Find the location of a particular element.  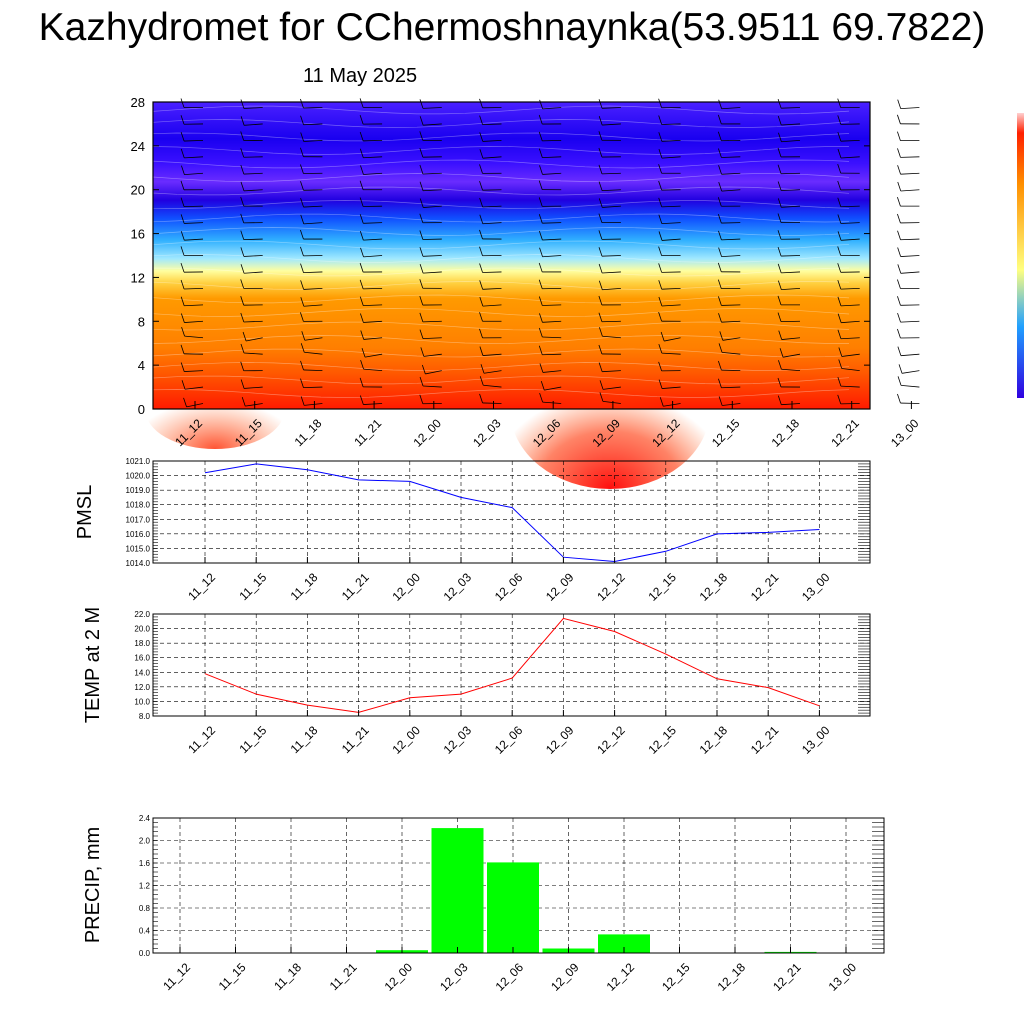

heatmap-x-tick-label: 13_00 is located at coordinates (905, 433).